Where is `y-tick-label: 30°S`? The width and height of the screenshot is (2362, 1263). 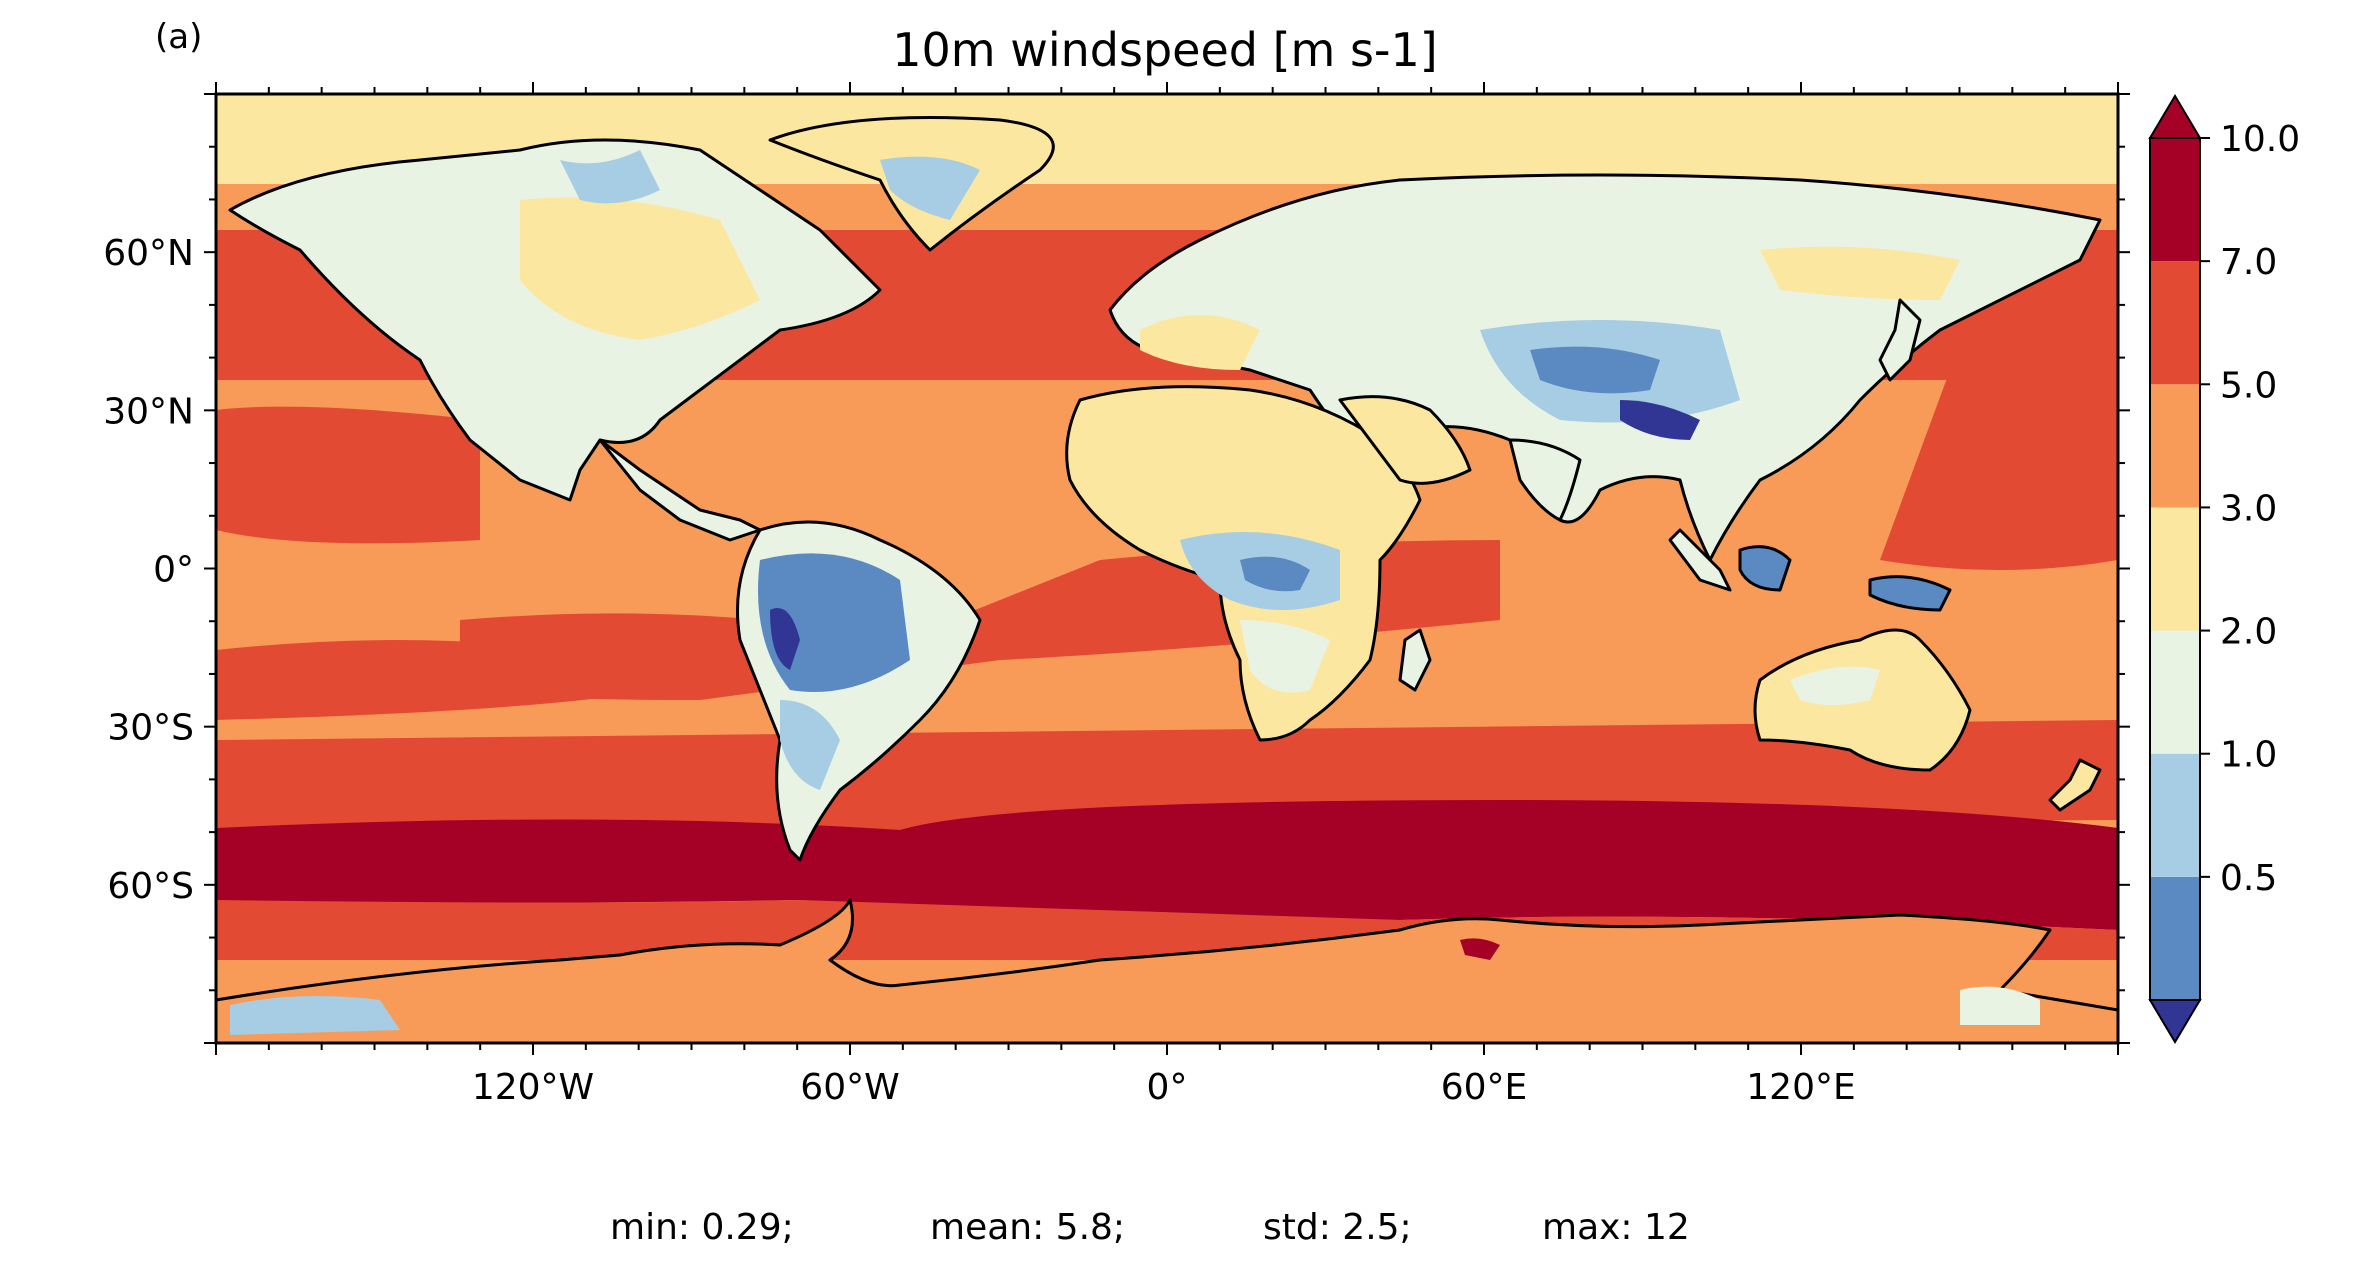
y-tick-label: 30°S is located at coordinates (150, 728).